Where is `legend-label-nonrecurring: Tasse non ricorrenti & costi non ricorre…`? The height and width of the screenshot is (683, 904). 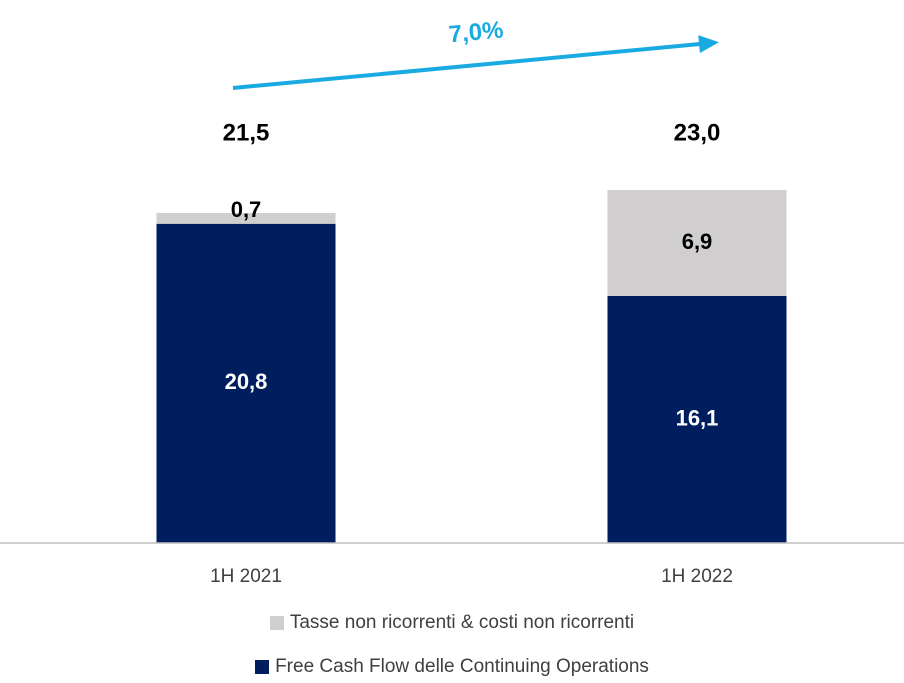
legend-label-nonrecurring: Tasse non ricorrenti & costi non ricorre… is located at coordinates (462, 622).